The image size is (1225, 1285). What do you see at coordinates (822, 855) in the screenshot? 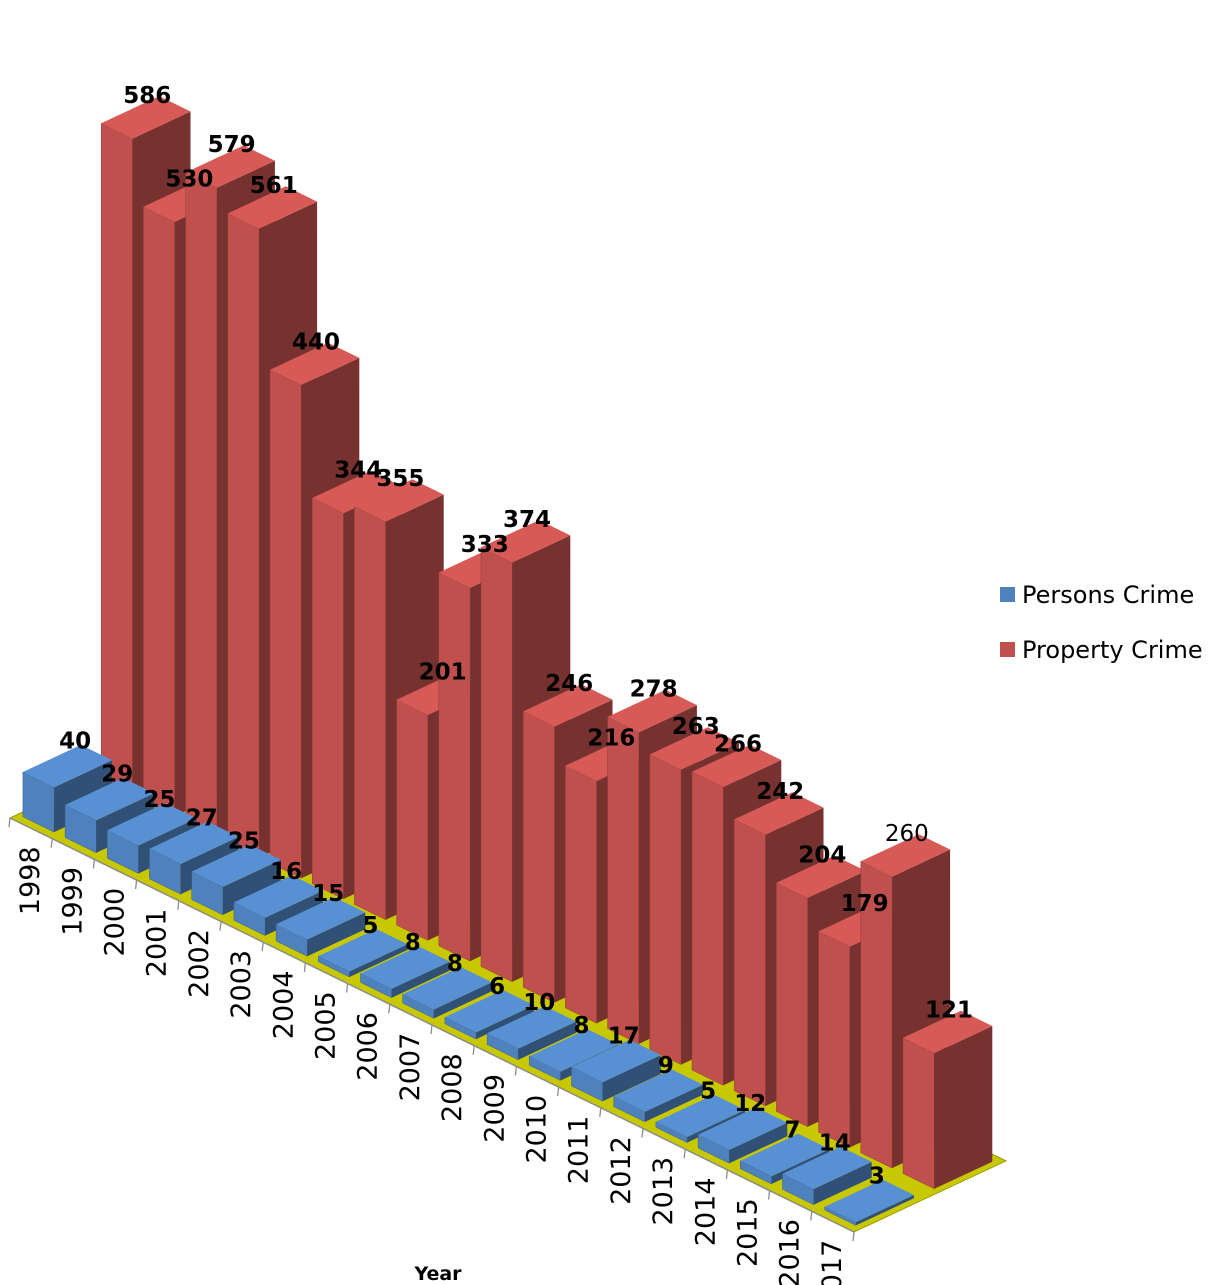
I see `label-property-2014: 204` at bounding box center [822, 855].